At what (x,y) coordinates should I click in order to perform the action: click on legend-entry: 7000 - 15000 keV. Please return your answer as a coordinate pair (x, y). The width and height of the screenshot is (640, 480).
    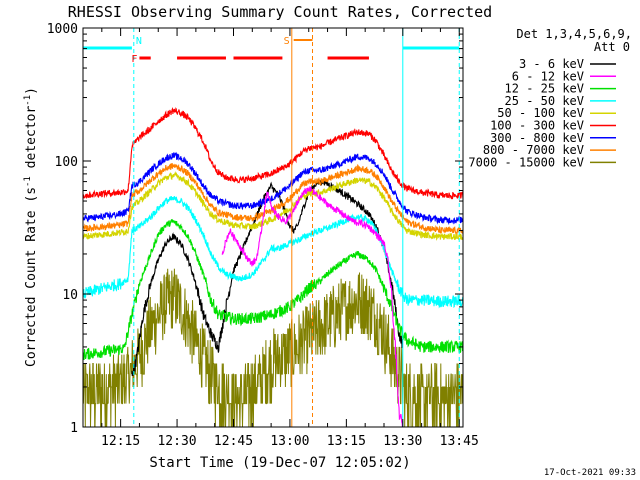
    Looking at the image, I should click on (542, 162).